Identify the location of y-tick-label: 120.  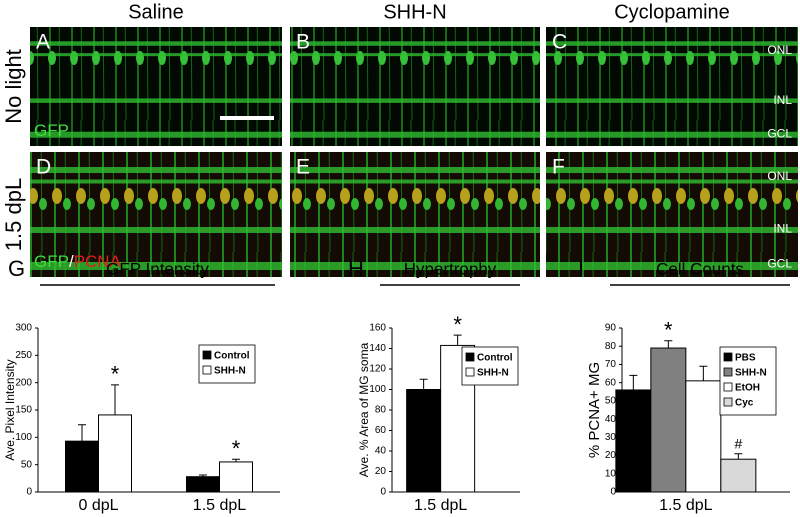
(377, 369).